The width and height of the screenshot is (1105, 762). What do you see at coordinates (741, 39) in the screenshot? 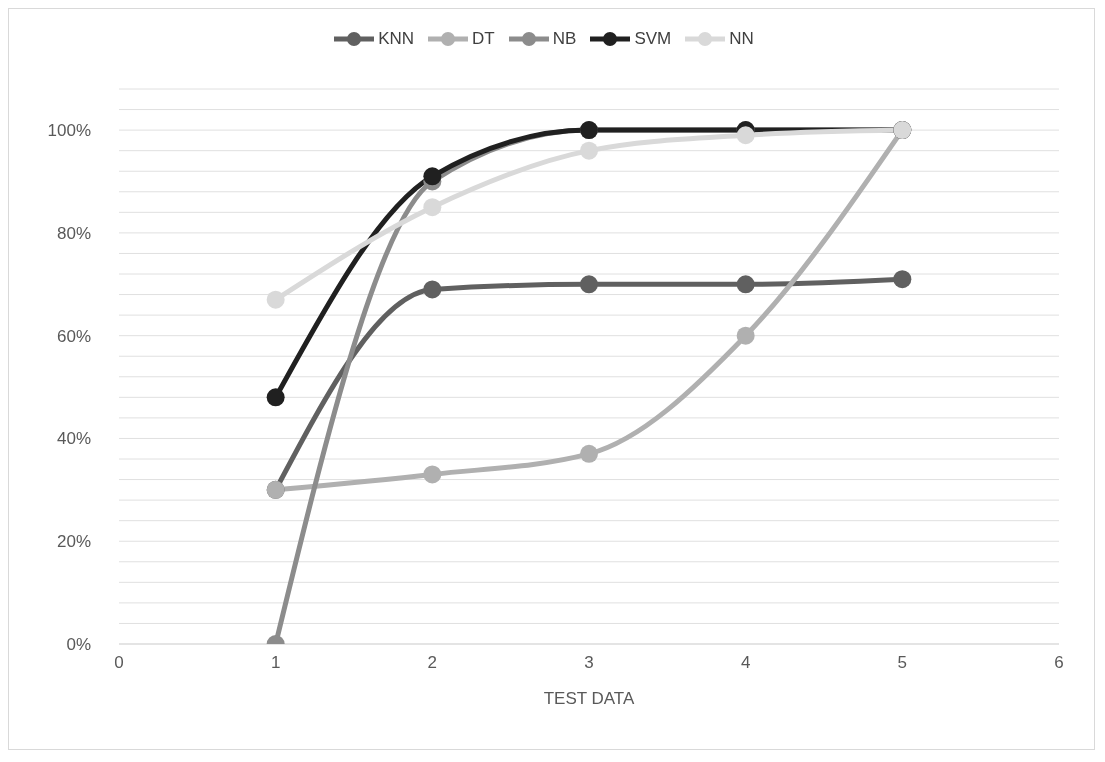
I see `legend-label: NN` at bounding box center [741, 39].